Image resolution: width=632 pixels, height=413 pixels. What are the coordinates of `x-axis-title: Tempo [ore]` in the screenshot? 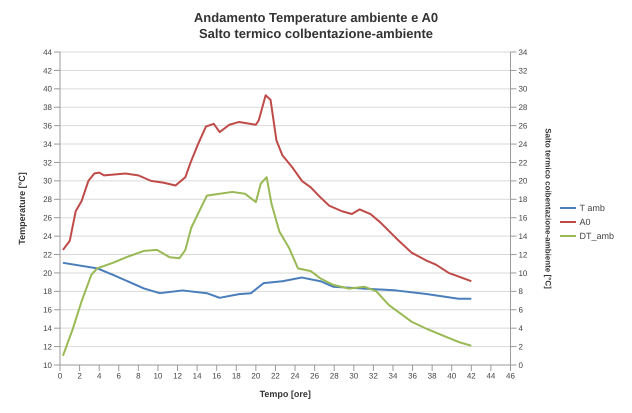 It's located at (285, 394).